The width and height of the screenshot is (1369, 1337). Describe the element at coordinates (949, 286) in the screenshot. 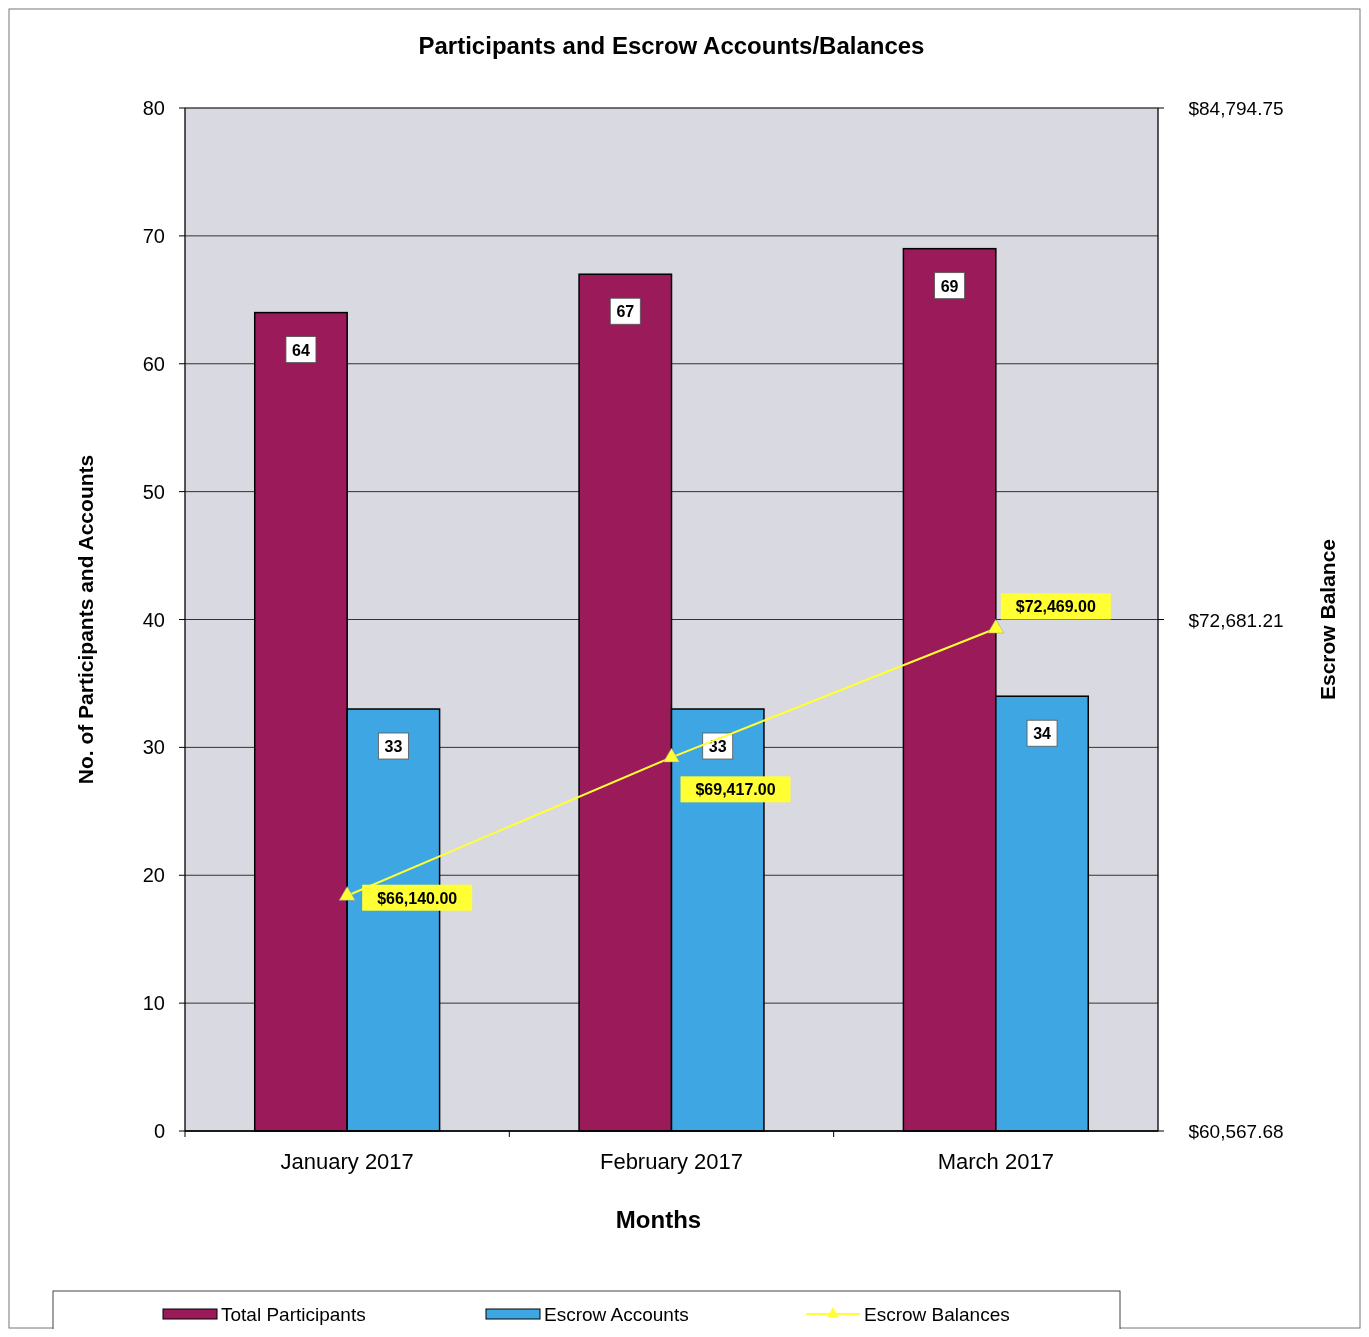

I see `data-label: 69` at that location.